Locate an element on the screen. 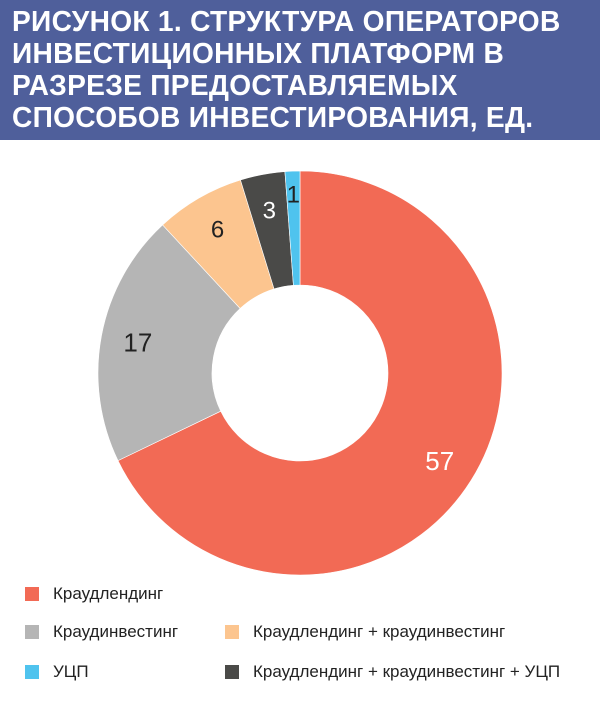  legend-label: Краудлендинг + краудинвестинг is located at coordinates (379, 631).